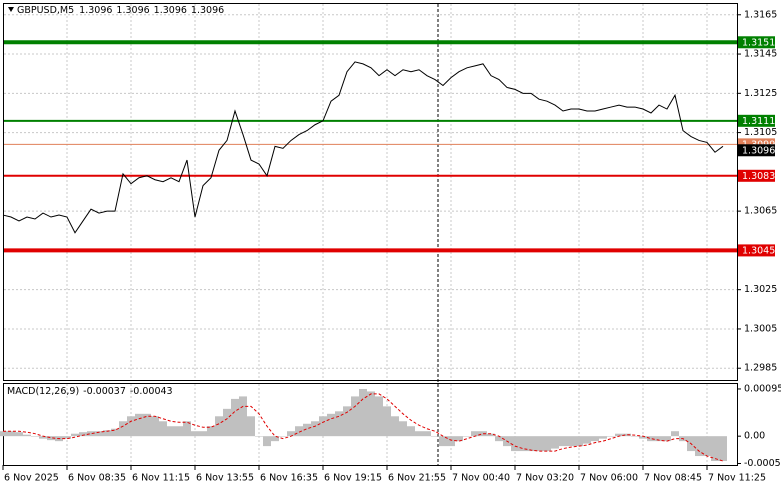 This screenshot has height=489, width=781. Describe the element at coordinates (481, 478) in the screenshot. I see `x-tick-label: 7 Nov 00:40` at that location.